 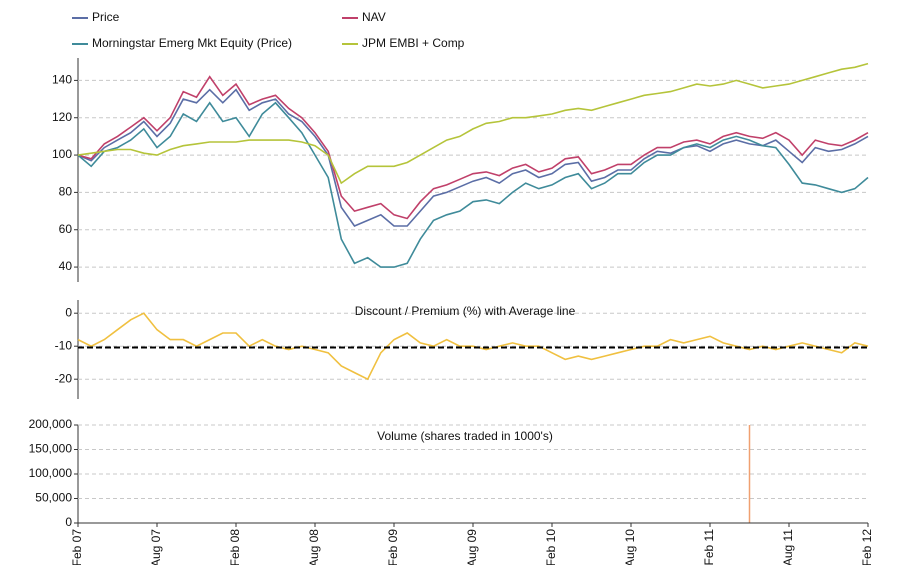 What do you see at coordinates (374, 17) in the screenshot?
I see `legend-label: NAV` at bounding box center [374, 17].